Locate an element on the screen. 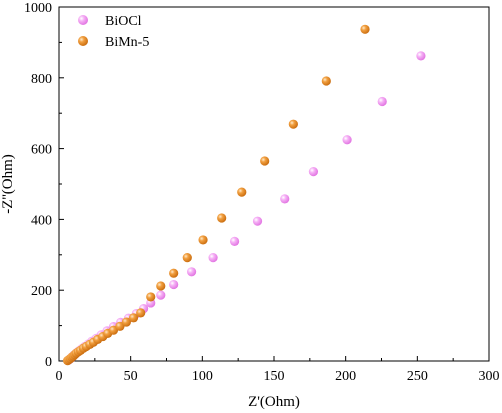  x-axis-label: Z'(Ohm) is located at coordinates (274, 402).